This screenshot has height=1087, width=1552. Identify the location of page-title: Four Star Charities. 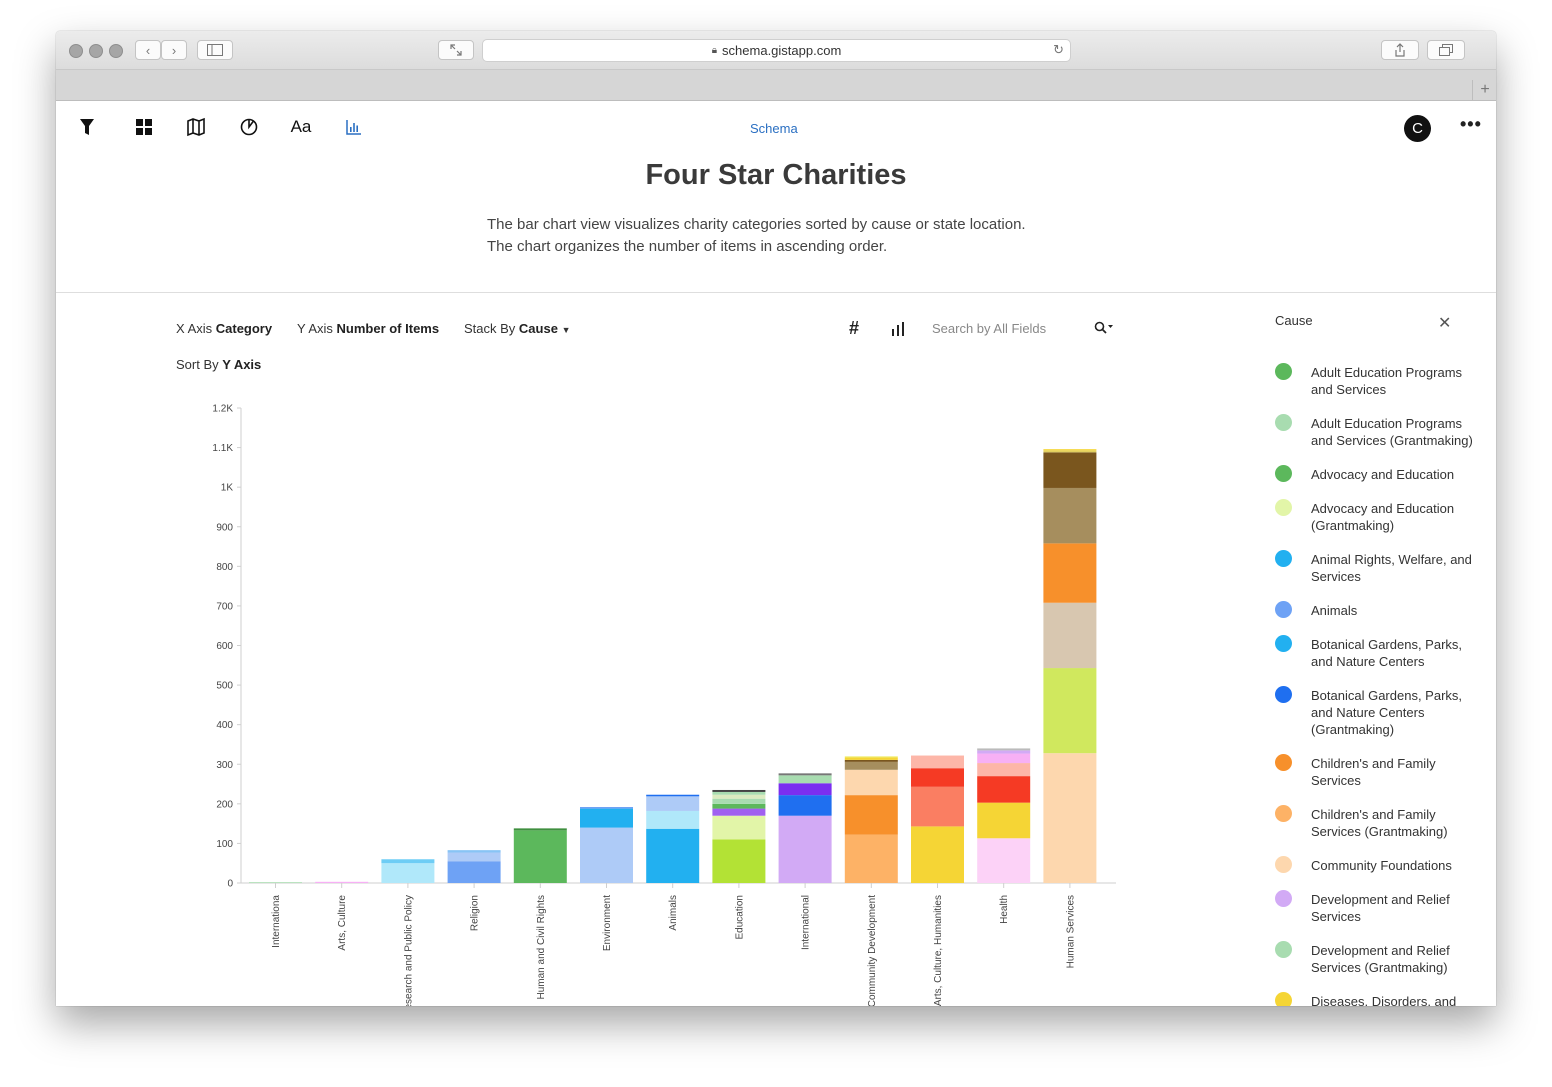
(776, 175).